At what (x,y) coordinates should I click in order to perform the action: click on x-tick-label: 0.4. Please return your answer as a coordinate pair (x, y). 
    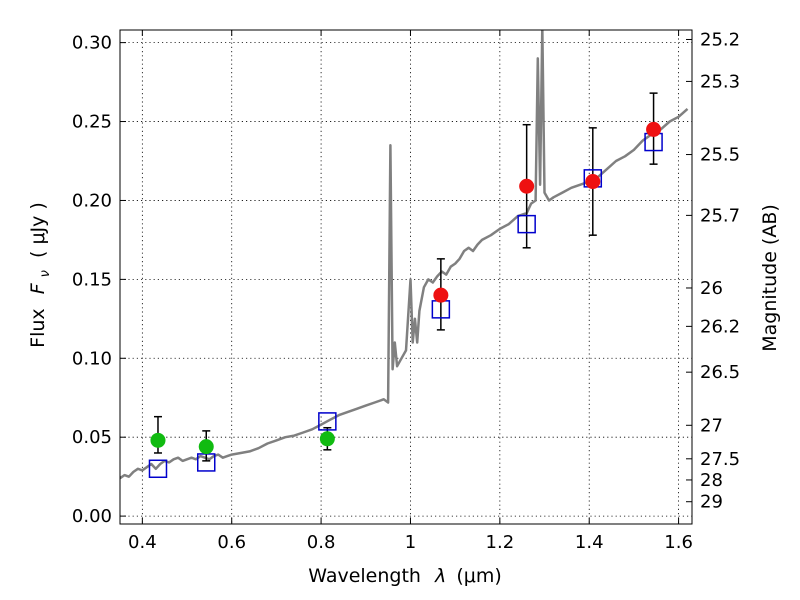
    Looking at the image, I should click on (142, 542).